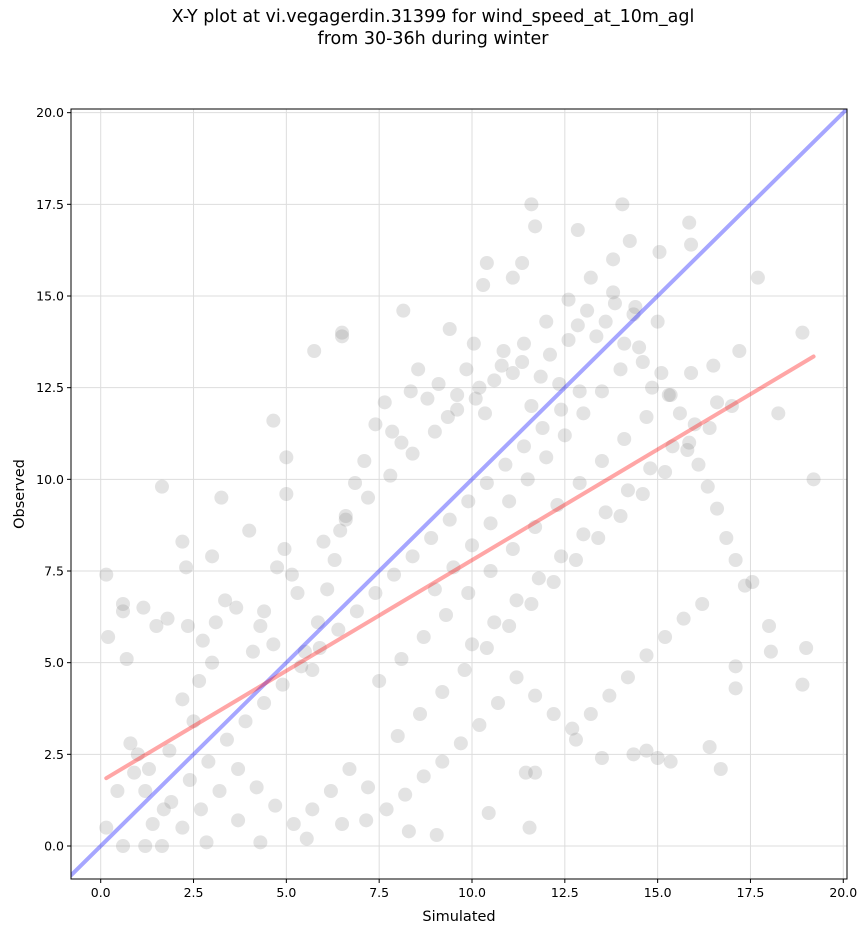  Describe the element at coordinates (458, 917) in the screenshot. I see `x-axis-label: Simulated` at that location.